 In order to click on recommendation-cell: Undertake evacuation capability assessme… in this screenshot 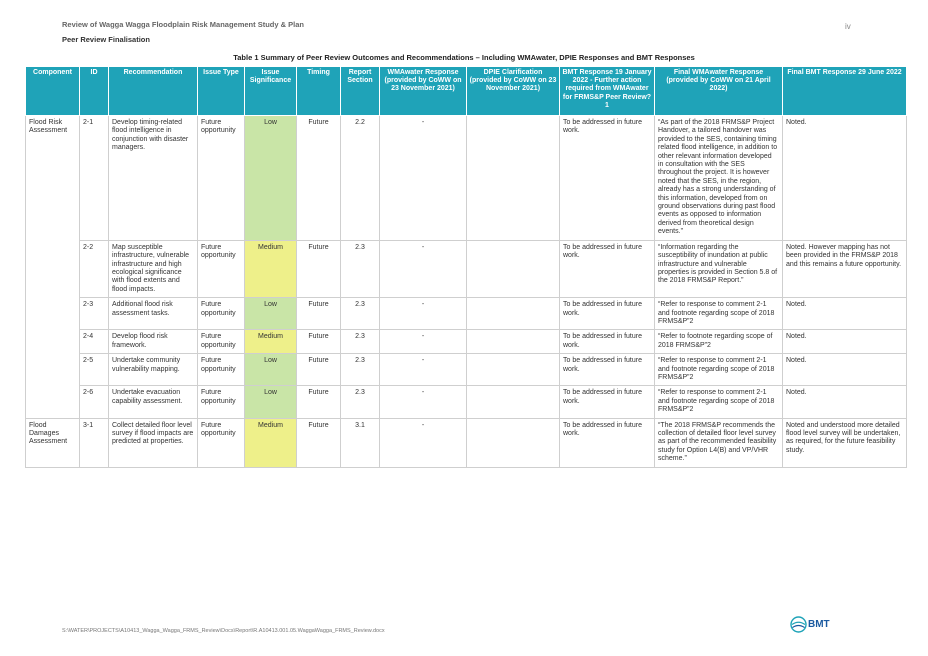, I will do `click(153, 402)`.